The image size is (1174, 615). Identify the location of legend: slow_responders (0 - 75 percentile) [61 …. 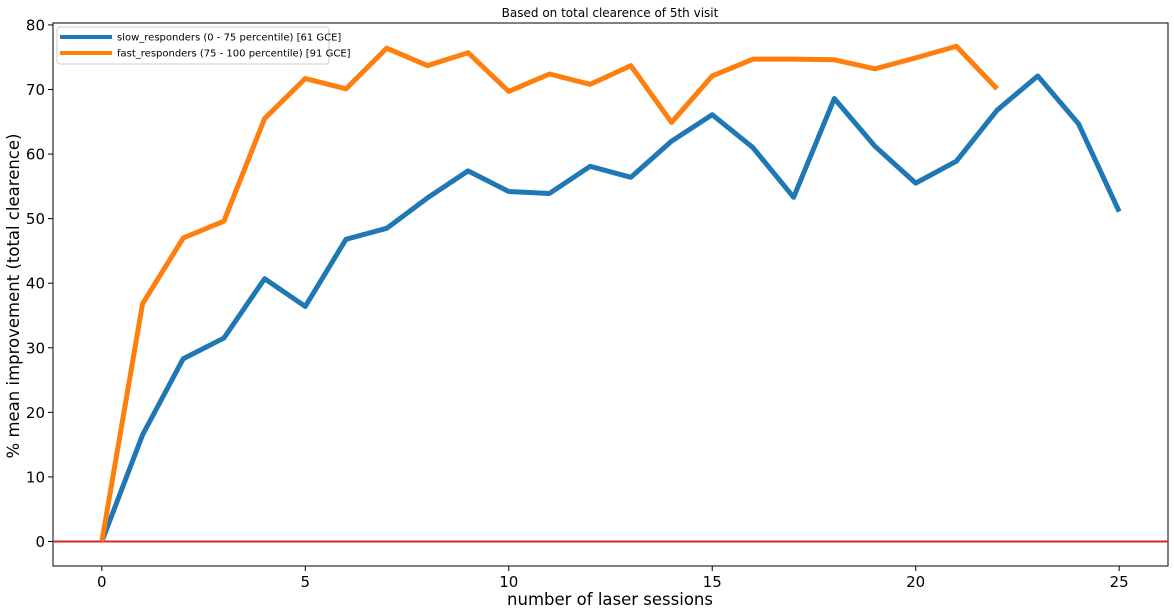
(203, 45).